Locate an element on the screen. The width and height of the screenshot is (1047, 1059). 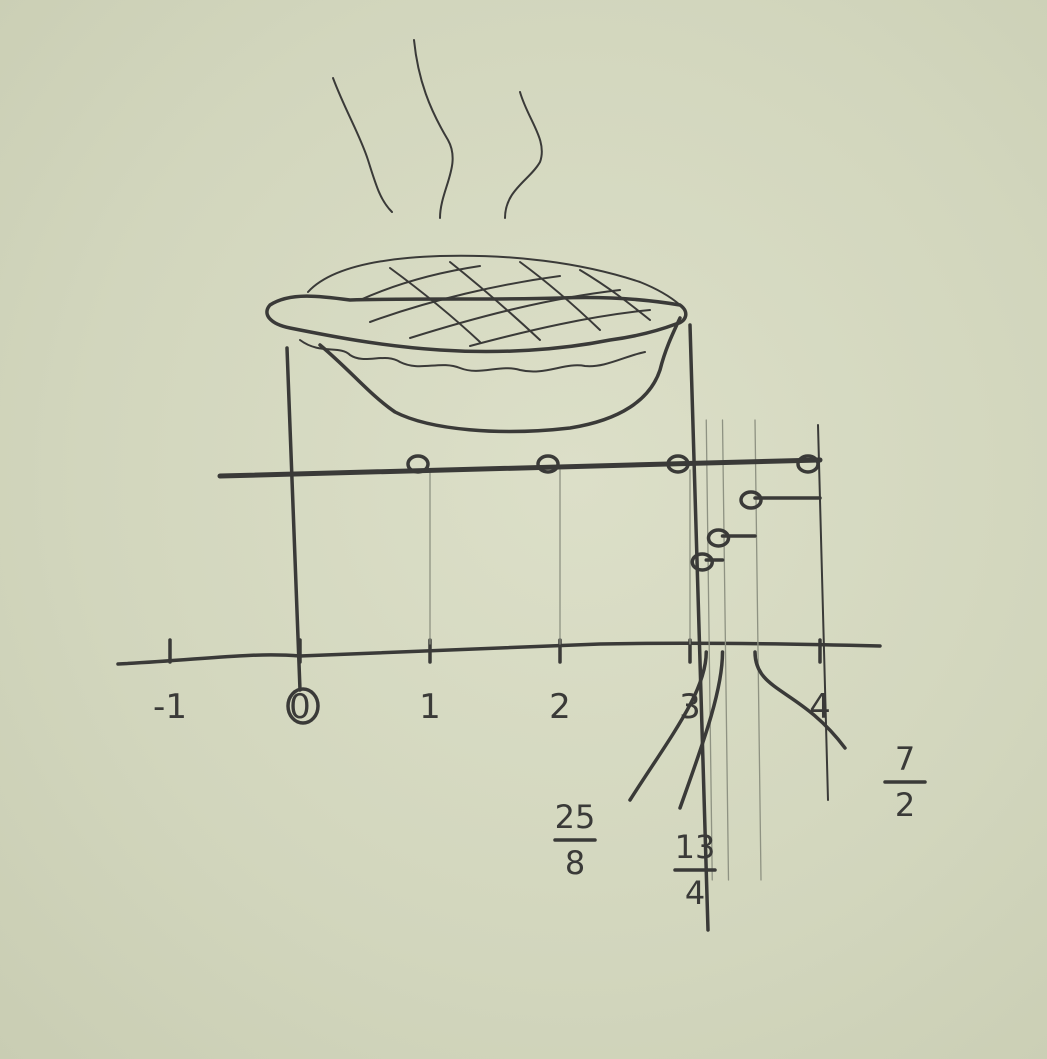
tick-label: 2 is located at coordinates (560, 707).